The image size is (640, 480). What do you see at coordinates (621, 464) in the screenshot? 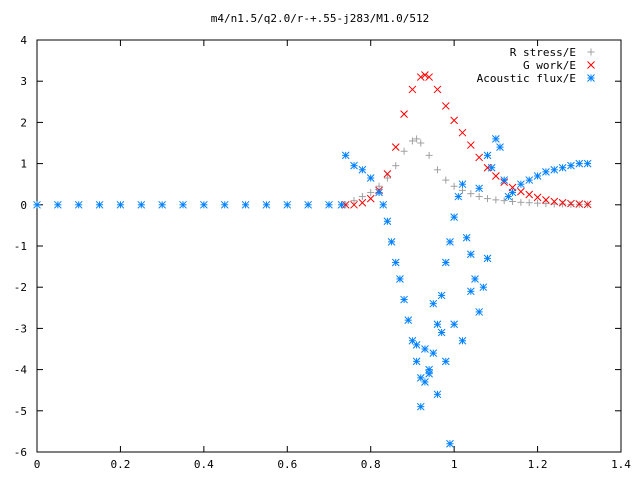
I see `x-tick-label: 1.4` at bounding box center [621, 464].